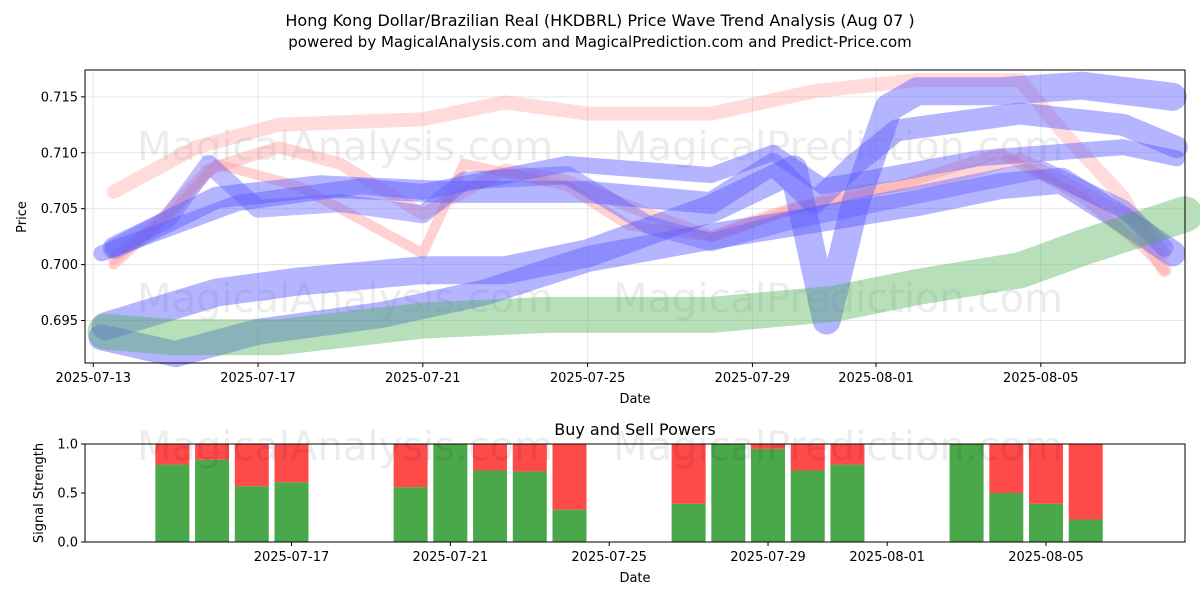 The image size is (1200, 604). What do you see at coordinates (67, 543) in the screenshot?
I see `power-y-tick-label: 0.0` at bounding box center [67, 543].